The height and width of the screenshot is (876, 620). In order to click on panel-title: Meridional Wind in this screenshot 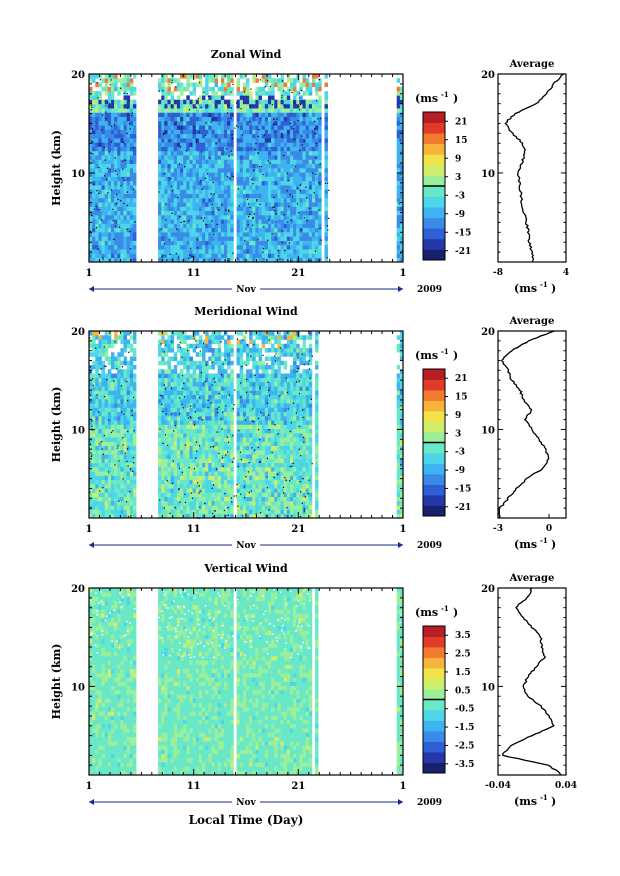, I will do `click(246, 311)`.